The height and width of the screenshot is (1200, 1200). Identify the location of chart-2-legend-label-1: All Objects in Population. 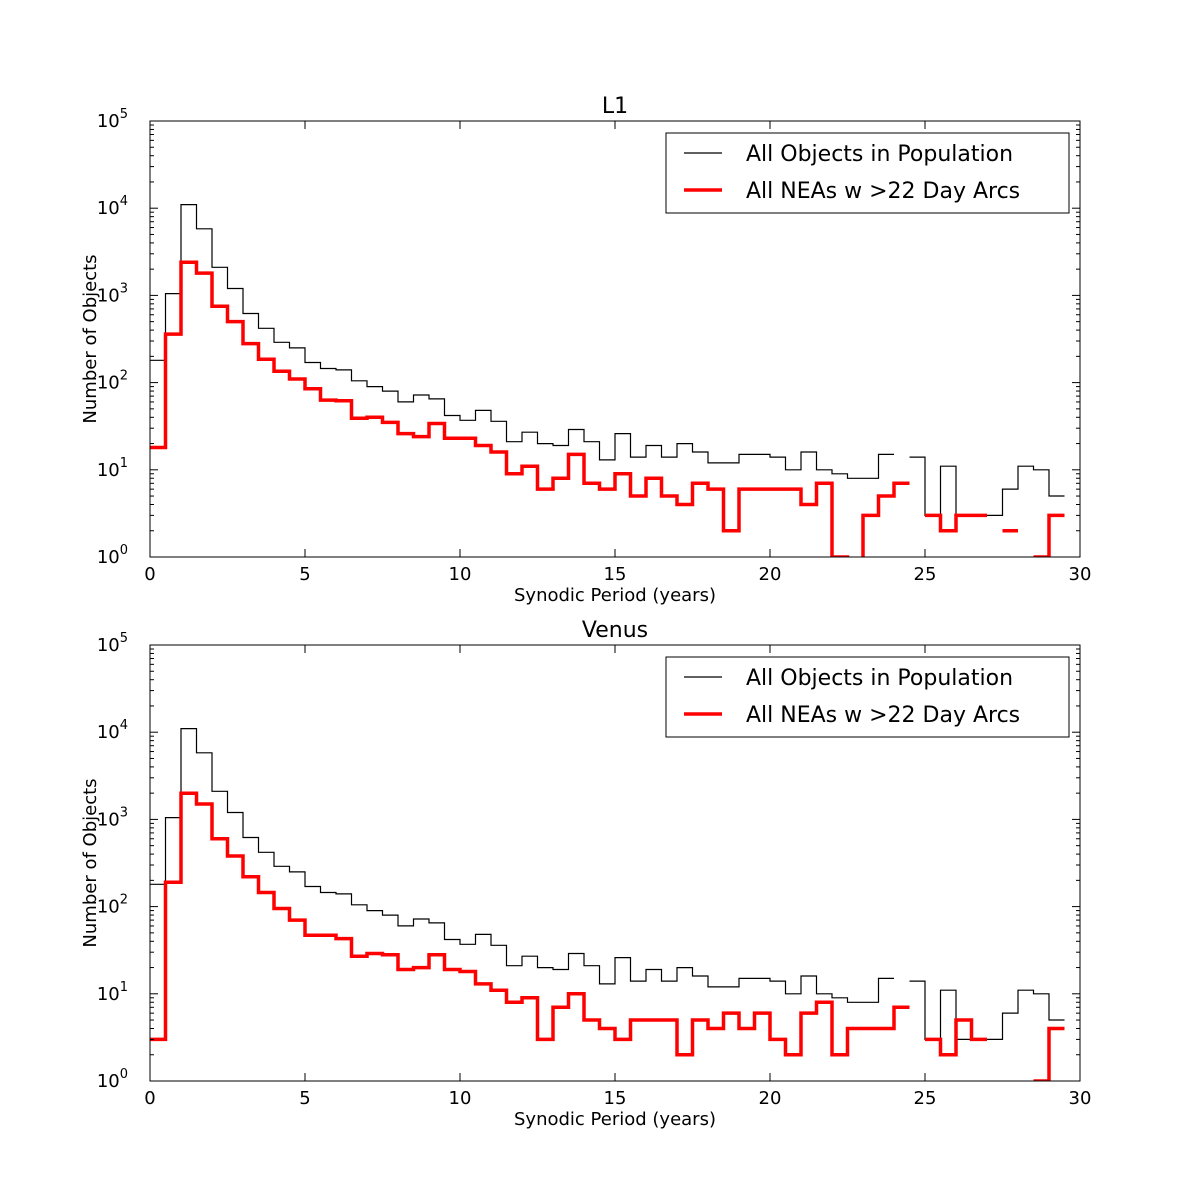
(879, 678).